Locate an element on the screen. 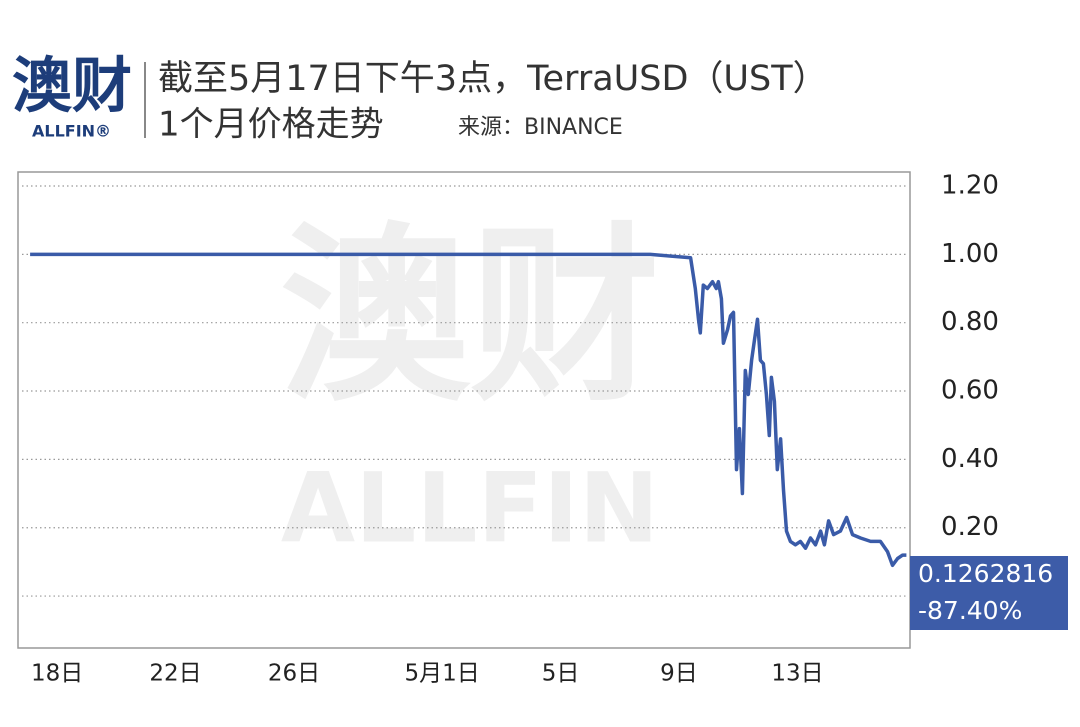 The image size is (1080, 727). y-tick-label: 0.20 is located at coordinates (970, 527).